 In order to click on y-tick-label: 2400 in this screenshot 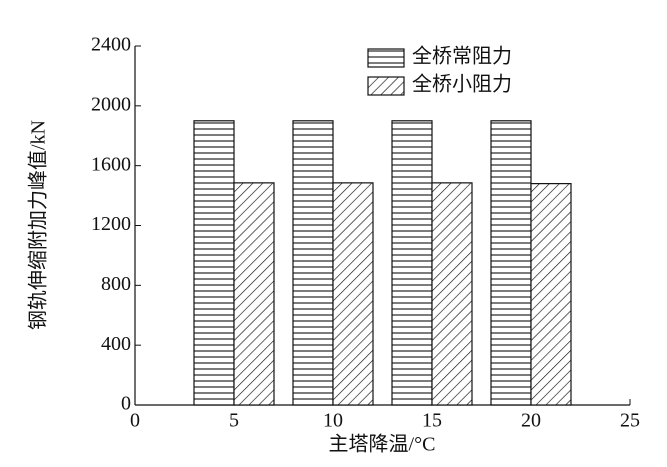, I will do `click(111, 45)`.